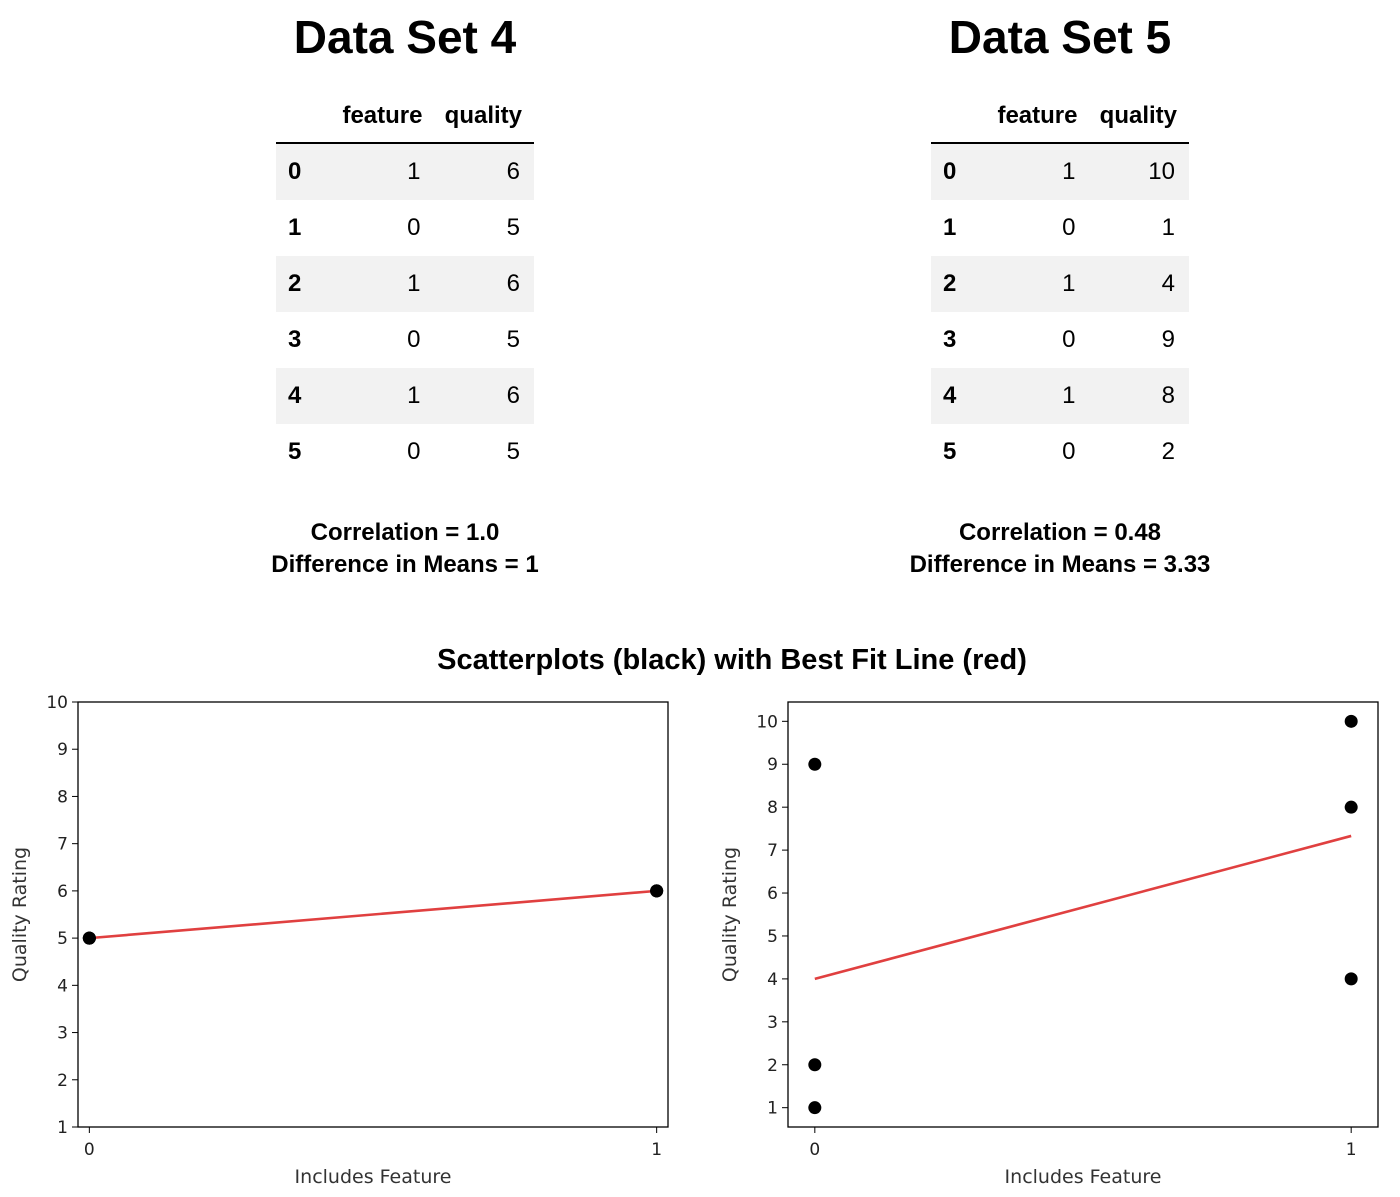  Describe the element at coordinates (1060, 340) in the screenshot. I see `table-row: 3 0 9` at that location.